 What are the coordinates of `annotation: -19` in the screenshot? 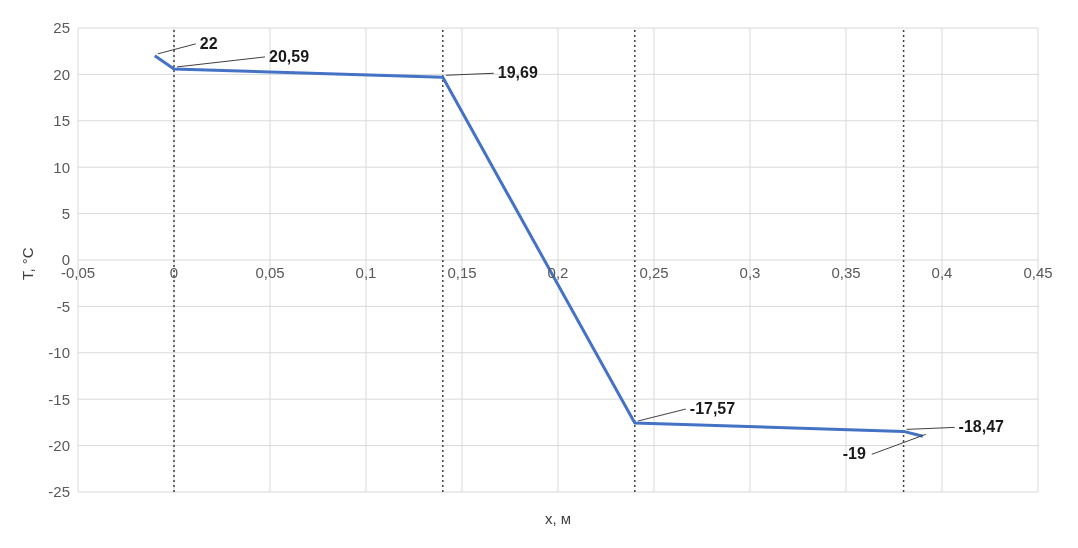 It's located at (854, 454).